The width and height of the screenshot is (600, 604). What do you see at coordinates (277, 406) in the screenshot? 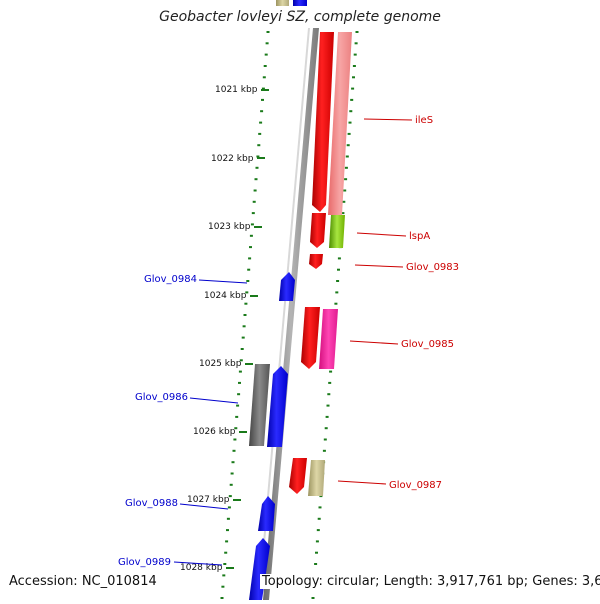
I see `glov-0986-cds` at bounding box center [277, 406].